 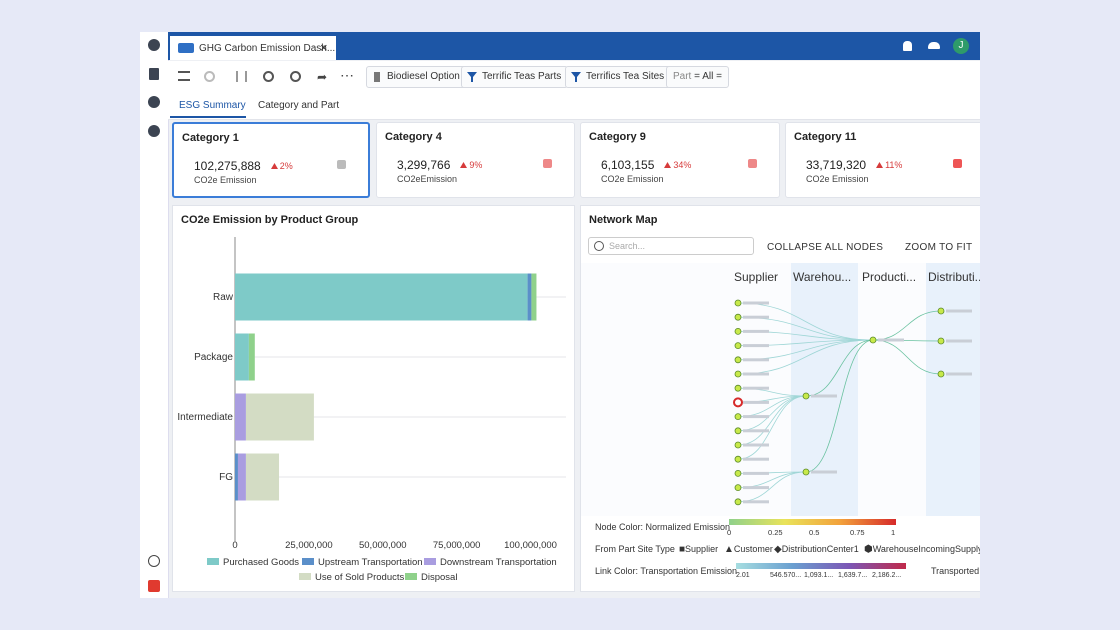 I want to click on tab-close: ×, so click(x=324, y=47).